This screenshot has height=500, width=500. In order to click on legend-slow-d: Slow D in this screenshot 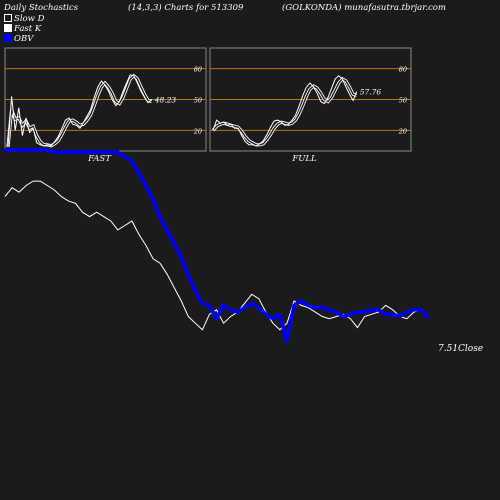, I will do `click(24, 19)`.